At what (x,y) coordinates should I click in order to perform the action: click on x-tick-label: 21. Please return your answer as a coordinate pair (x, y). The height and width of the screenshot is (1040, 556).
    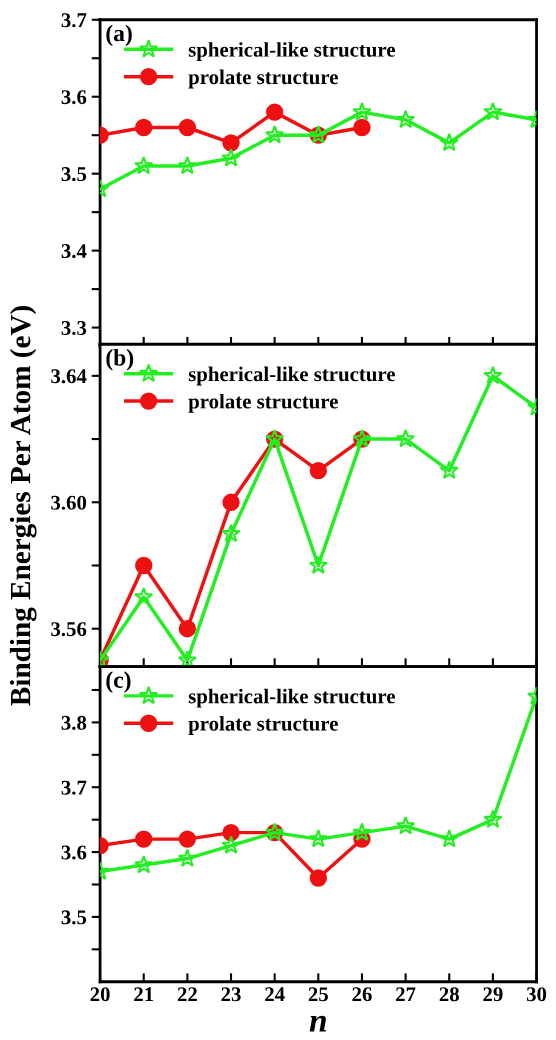
    Looking at the image, I should click on (144, 994).